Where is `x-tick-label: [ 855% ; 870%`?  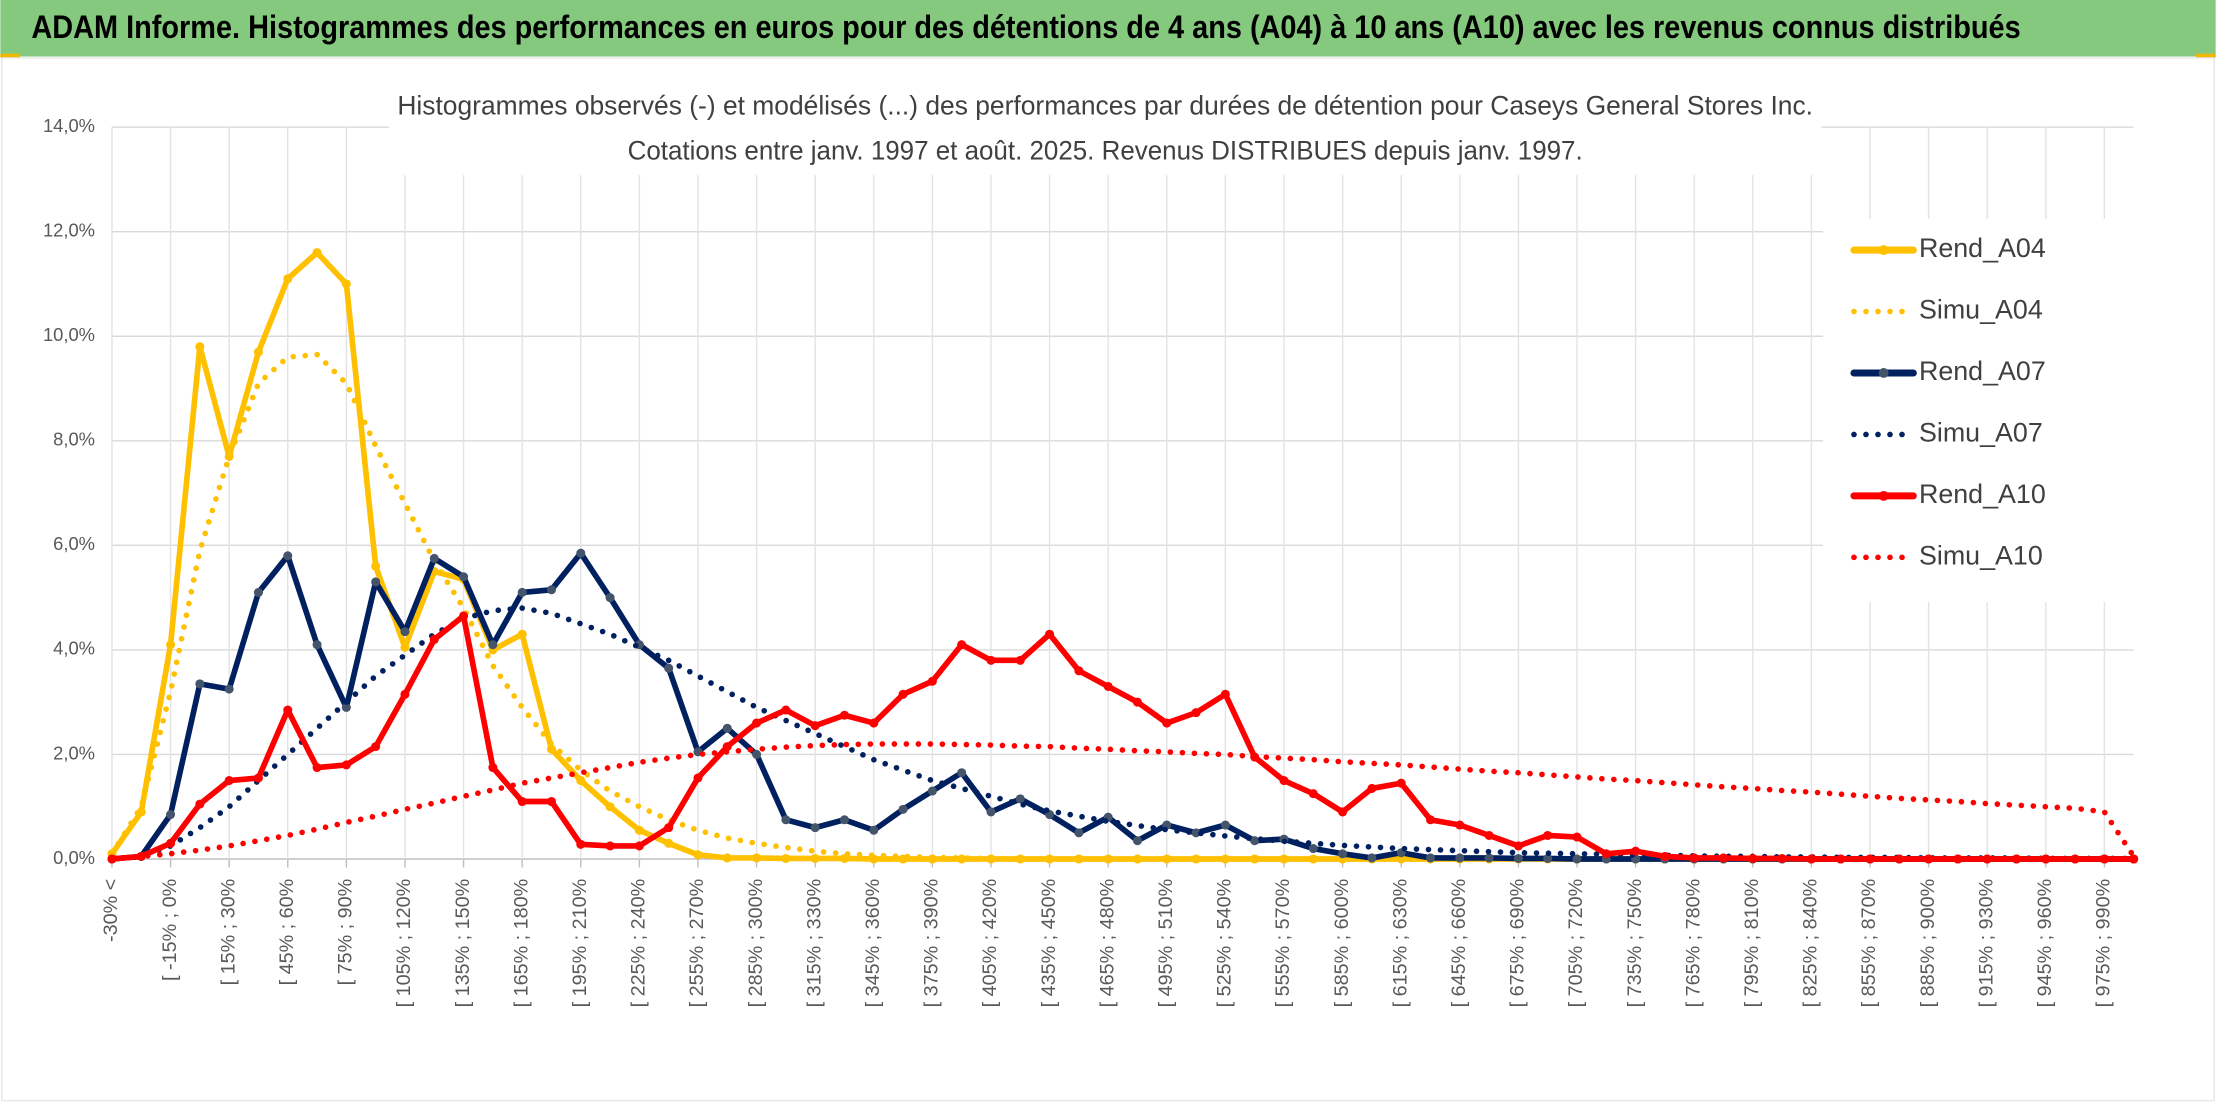
x-tick-label: [ 855% ; 870% is located at coordinates (1869, 943).